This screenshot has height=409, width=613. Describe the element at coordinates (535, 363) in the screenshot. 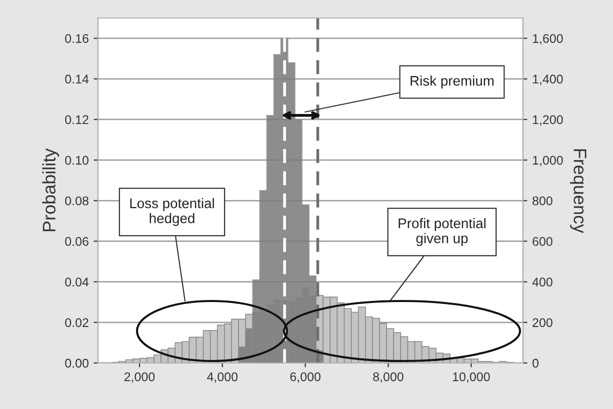

I see `y2-tick-label: 0` at that location.